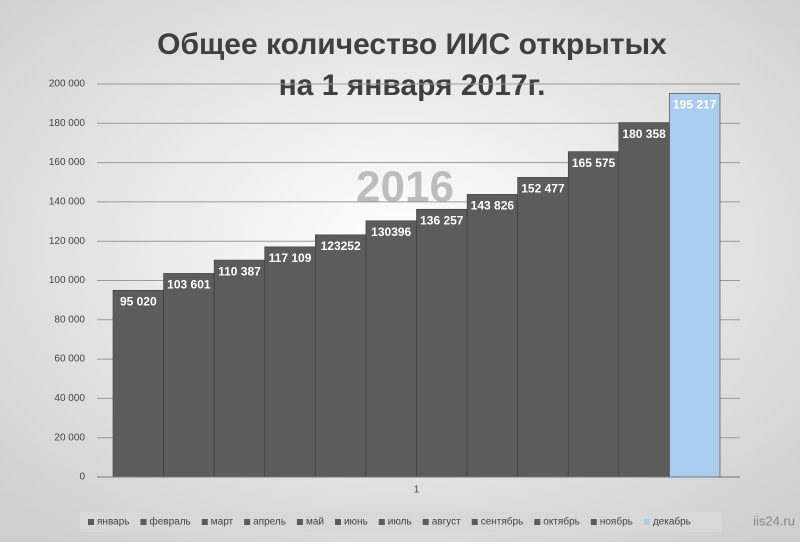 Image resolution: width=800 pixels, height=547 pixels. What do you see at coordinates (269, 522) in the screenshot?
I see `legend-label: апрель` at bounding box center [269, 522].